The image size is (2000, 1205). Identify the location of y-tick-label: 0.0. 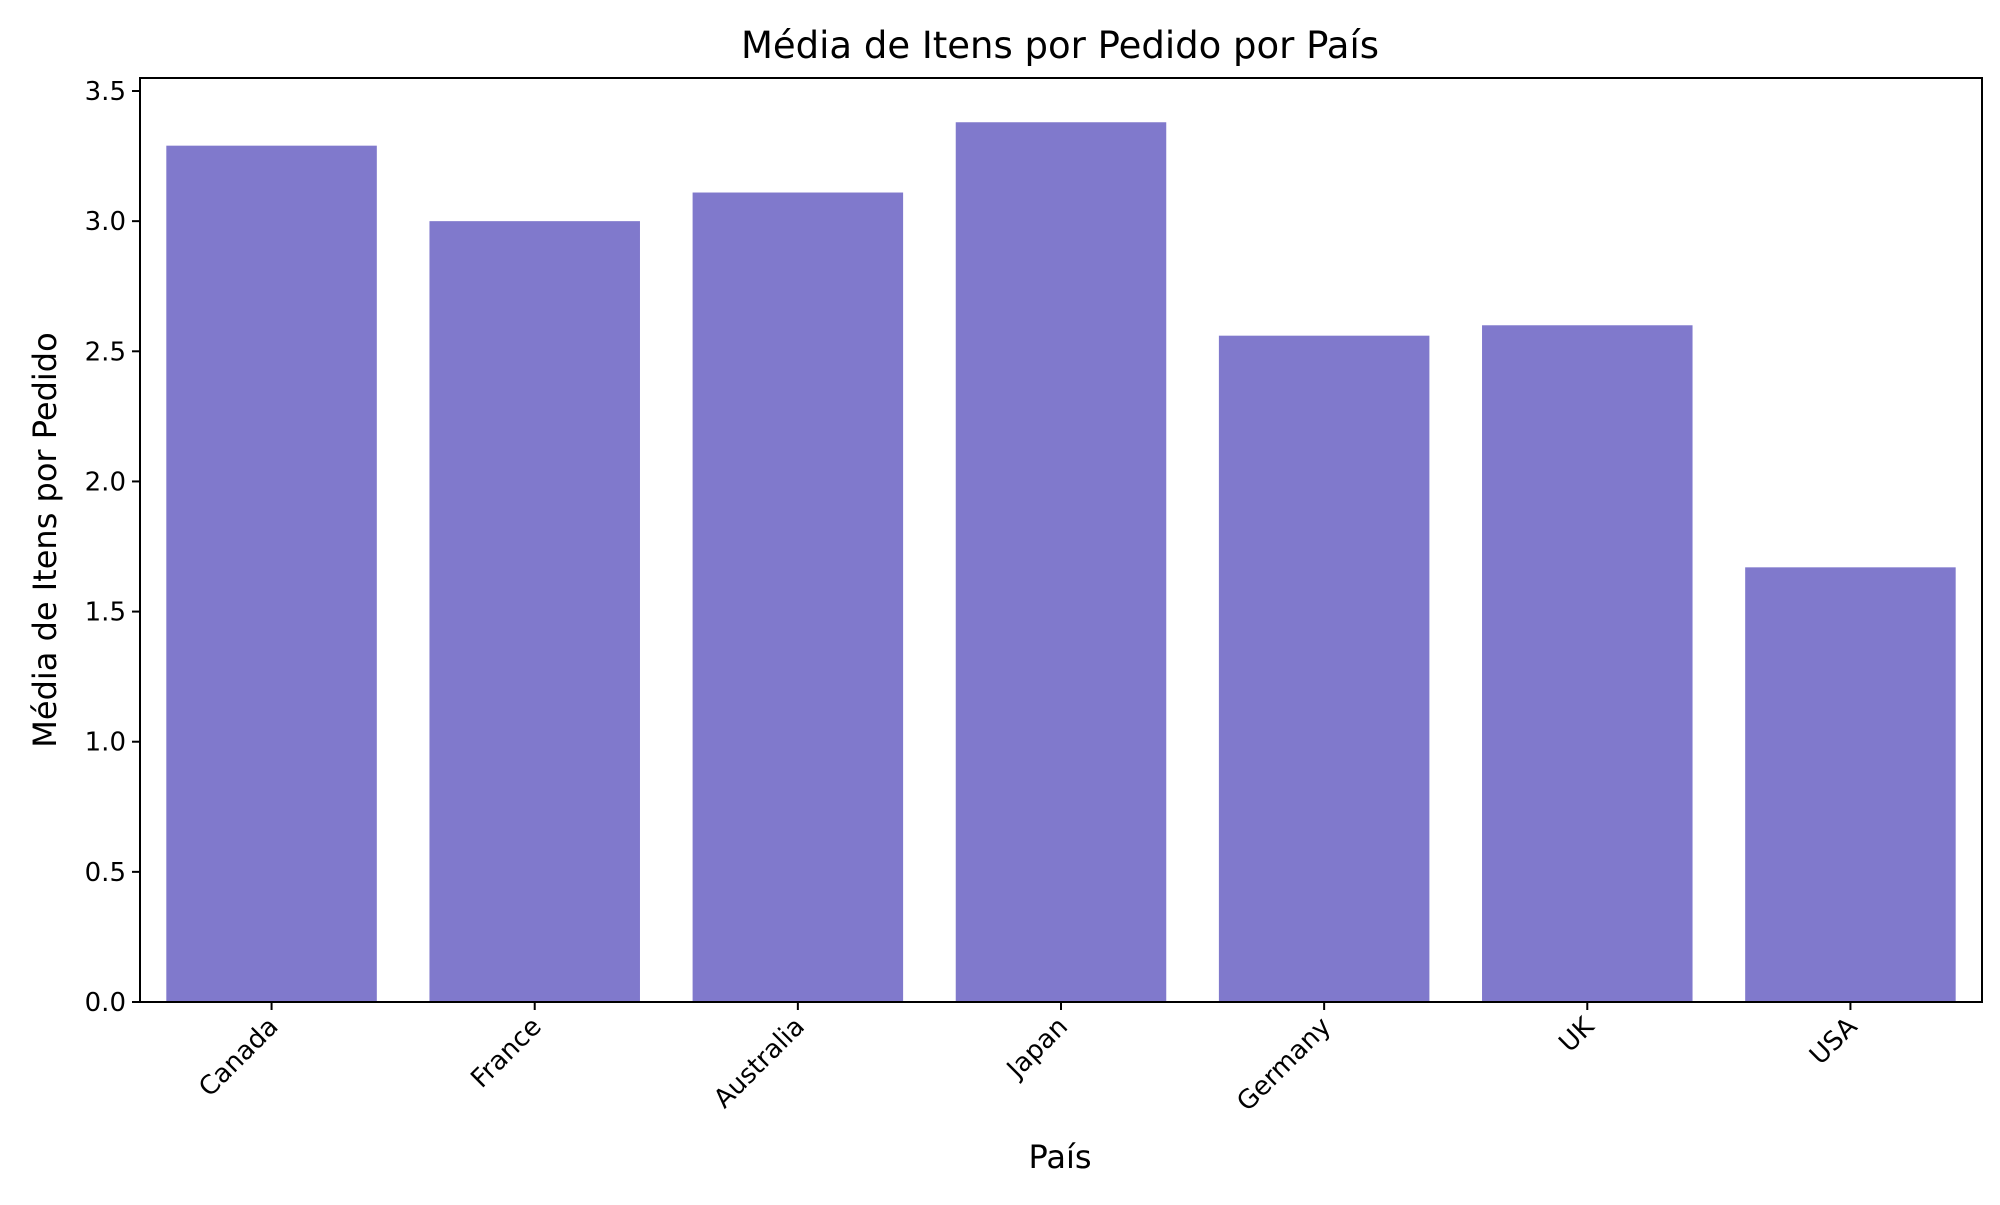
(105, 1003).